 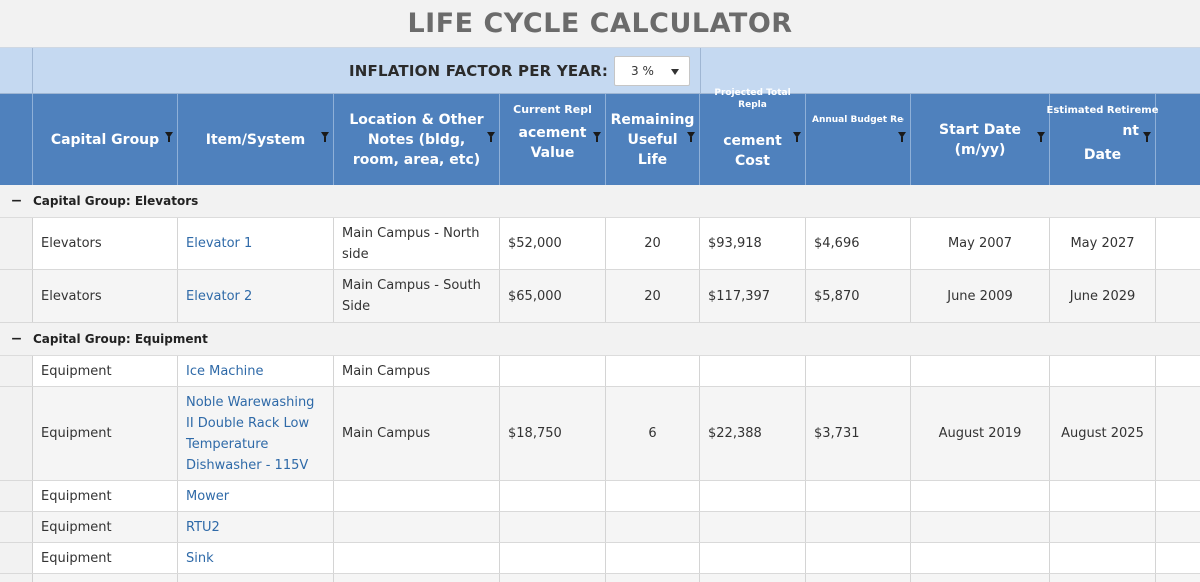 I want to click on cell-item-link: RTU2, so click(x=256, y=527).